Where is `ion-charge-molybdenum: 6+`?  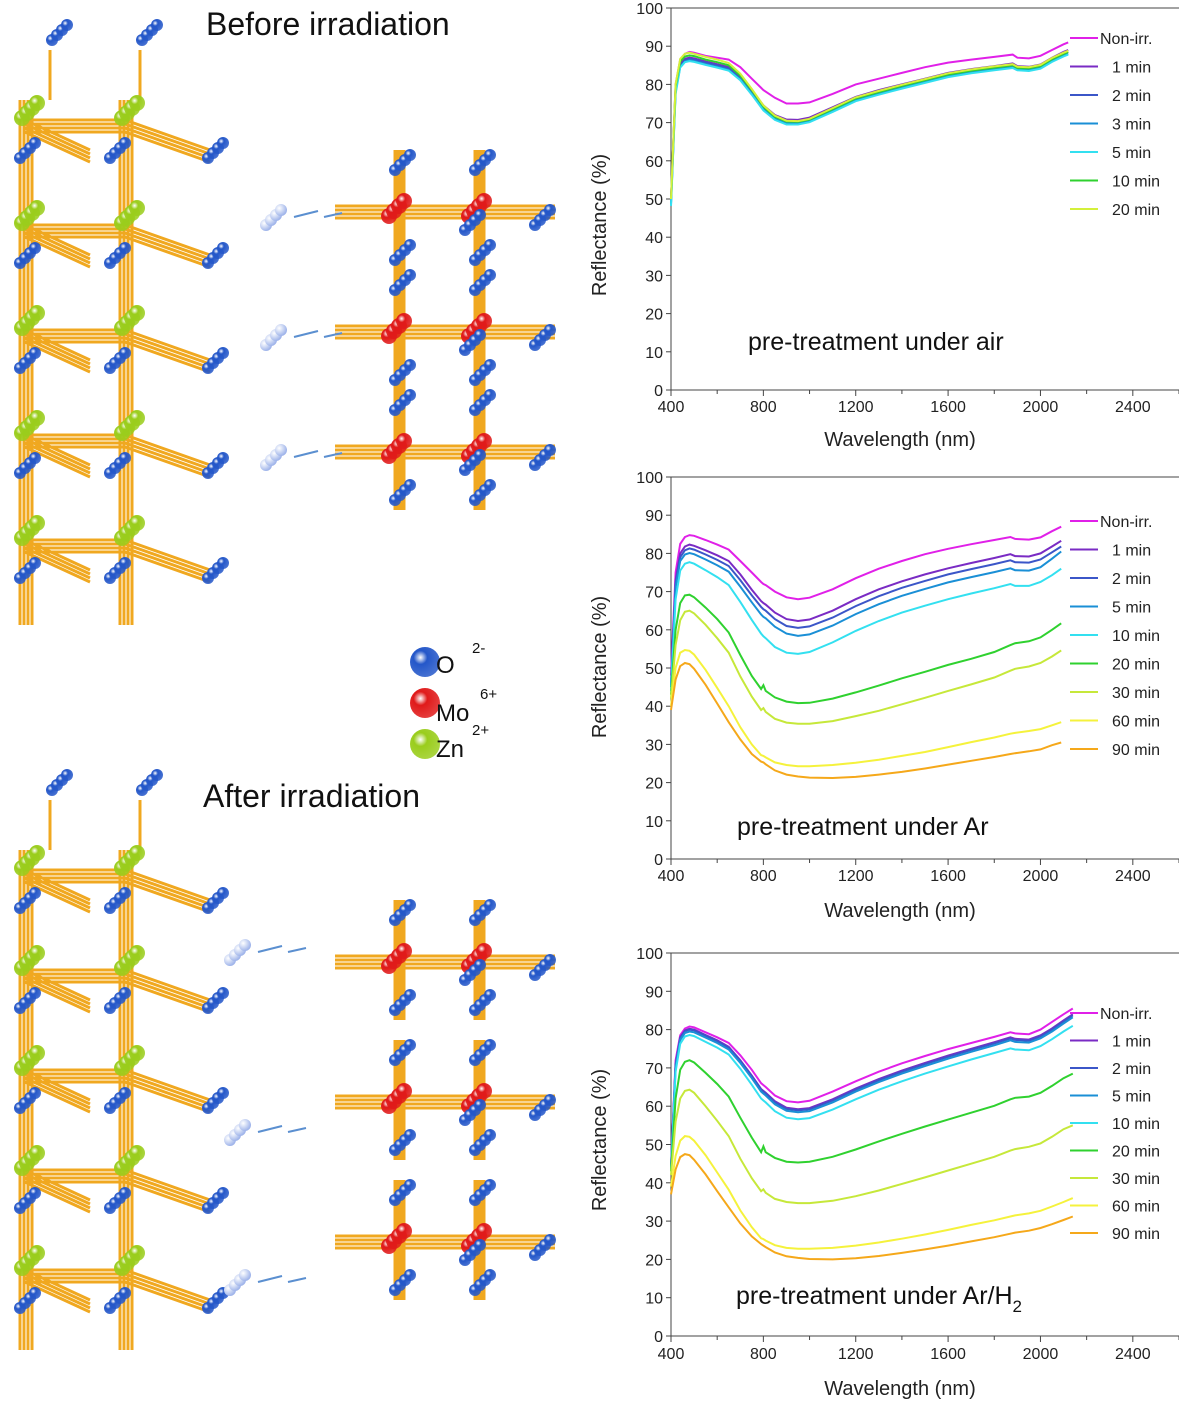
ion-charge-molybdenum: 6+ is located at coordinates (489, 694).